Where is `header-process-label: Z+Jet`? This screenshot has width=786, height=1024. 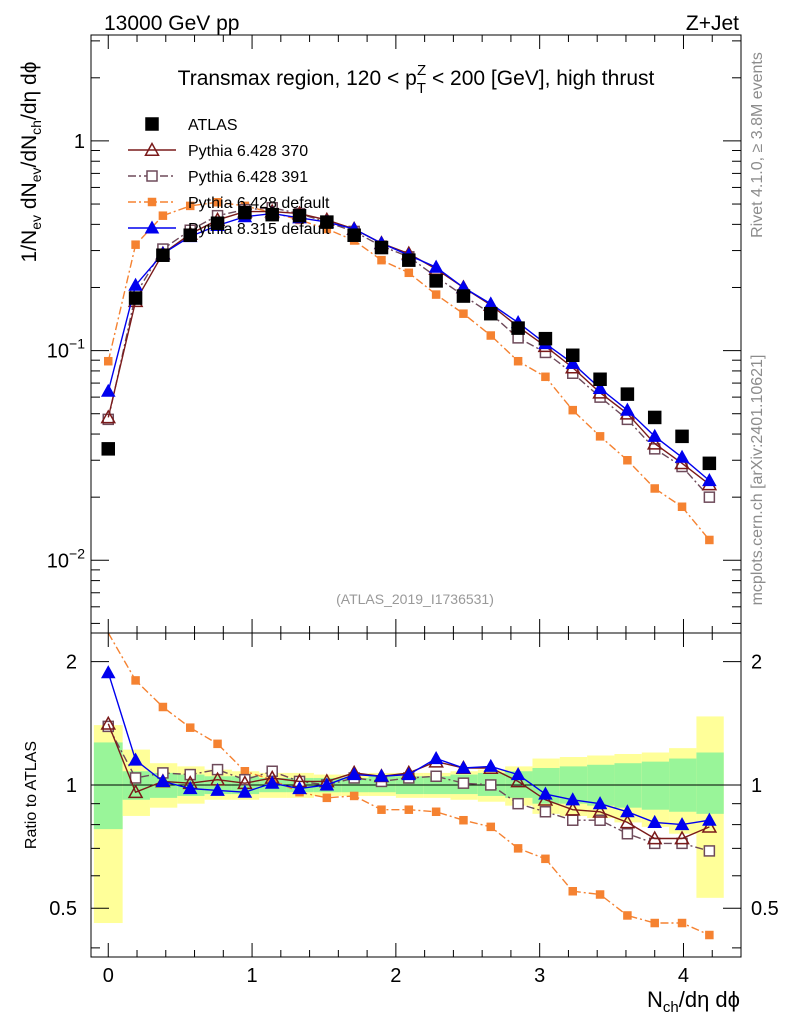
header-process-label: Z+Jet is located at coordinates (712, 23).